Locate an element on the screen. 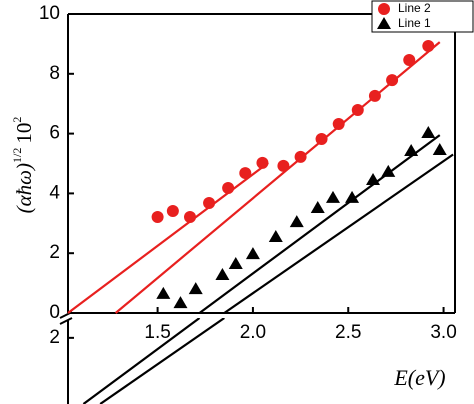 The width and height of the screenshot is (474, 404). axis-break is located at coordinates (66, 321).